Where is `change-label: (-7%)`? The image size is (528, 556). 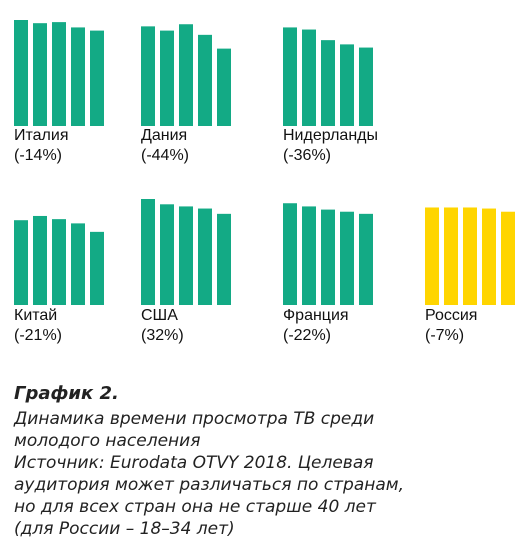
change-label: (-7%) is located at coordinates (444, 335).